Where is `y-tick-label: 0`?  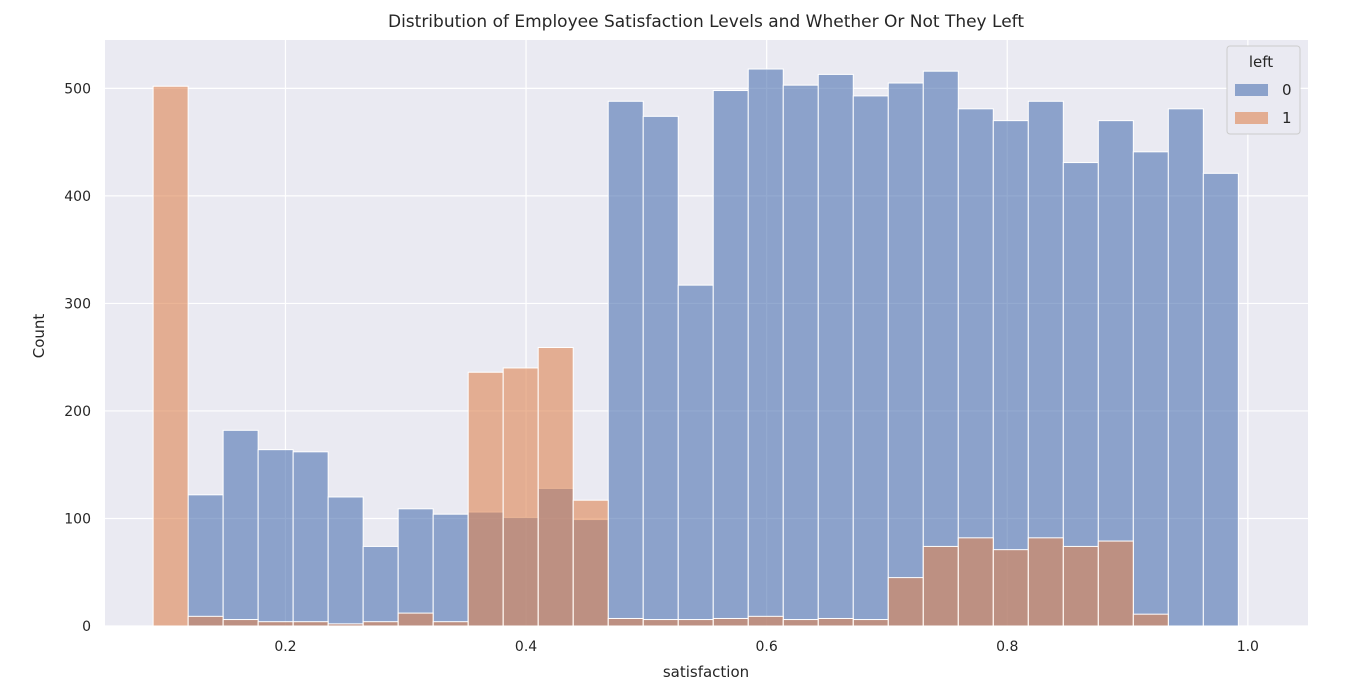
y-tick-label: 0 is located at coordinates (86, 627).